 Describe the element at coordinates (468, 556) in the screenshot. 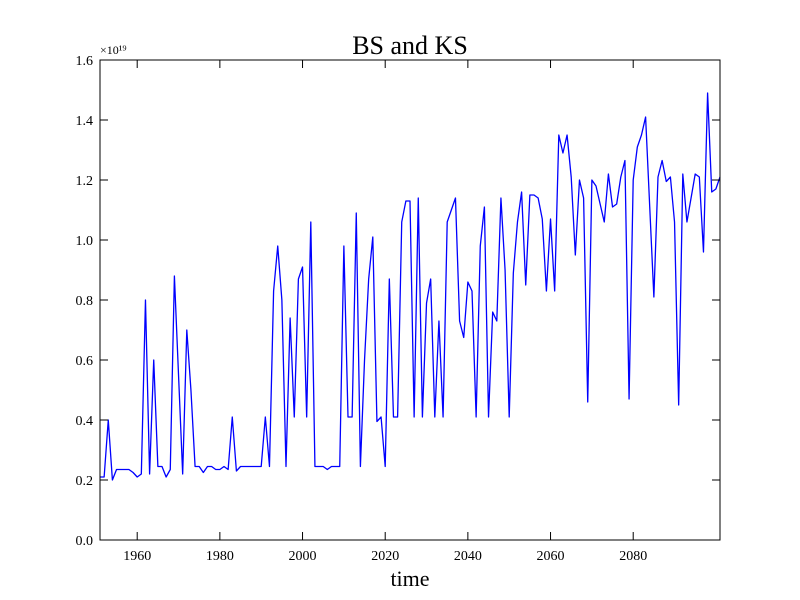

I see `x-tick-label: 2040` at that location.